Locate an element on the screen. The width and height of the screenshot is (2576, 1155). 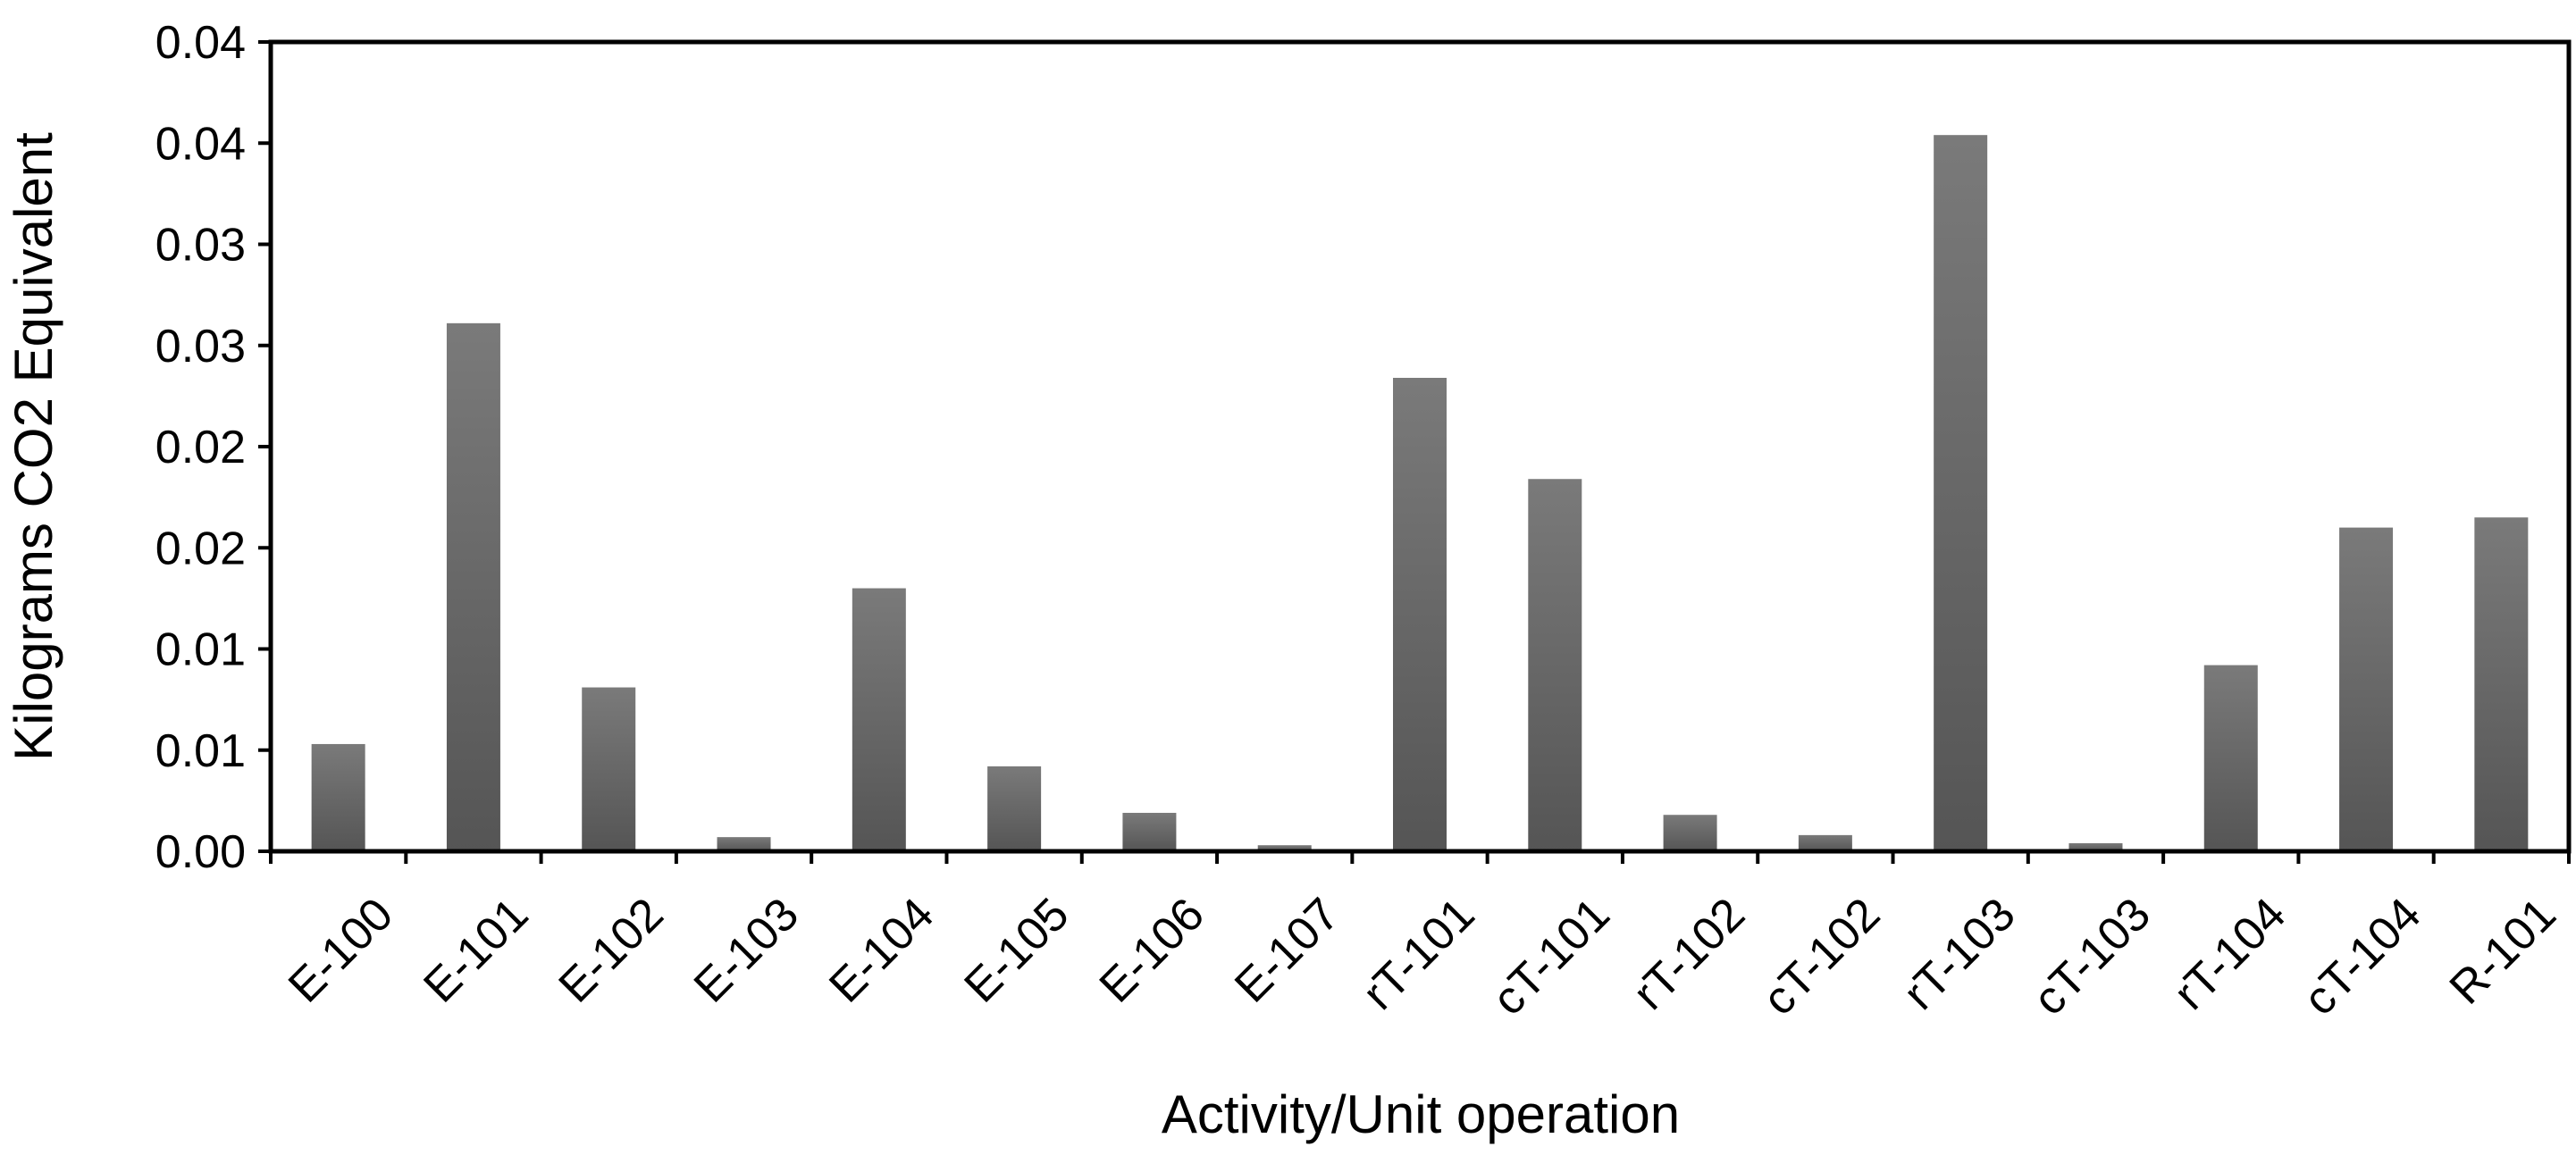
x-axis-title: Activity/Unit operation is located at coordinates (1421, 1114).